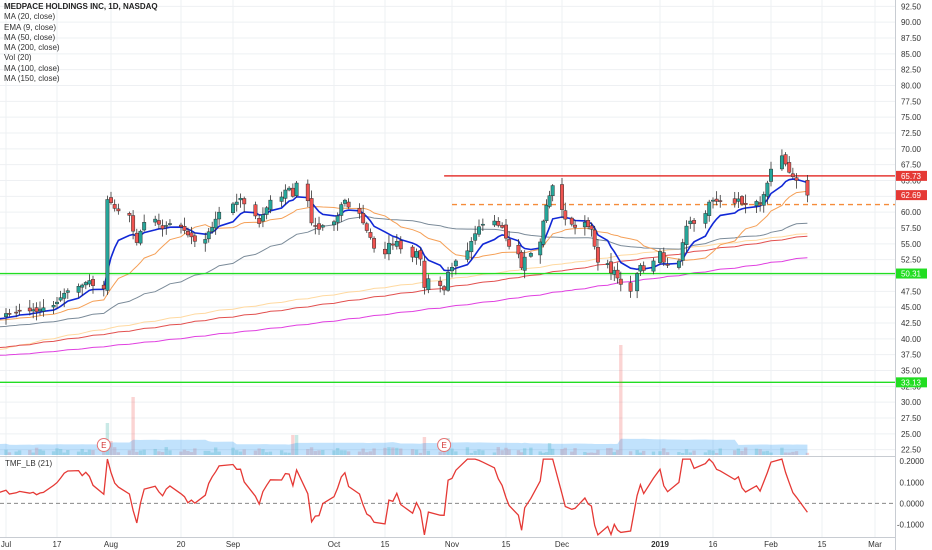 The width and height of the screenshot is (932, 550). I want to click on legend-ma200: MA (200, close), so click(32, 48).